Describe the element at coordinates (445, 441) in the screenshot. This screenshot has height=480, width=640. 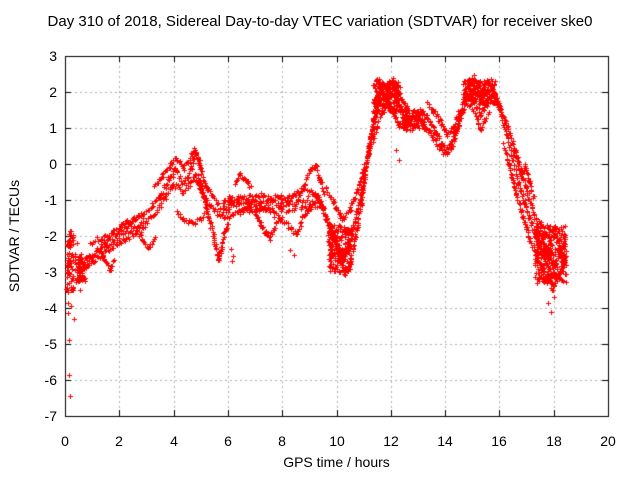
I see `x-tick-label: 14` at that location.